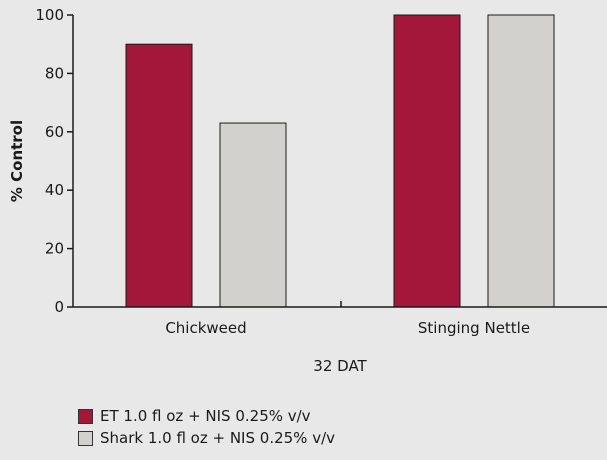 The width and height of the screenshot is (607, 460). What do you see at coordinates (17, 161) in the screenshot?
I see `y-axis-title: % Control` at bounding box center [17, 161].